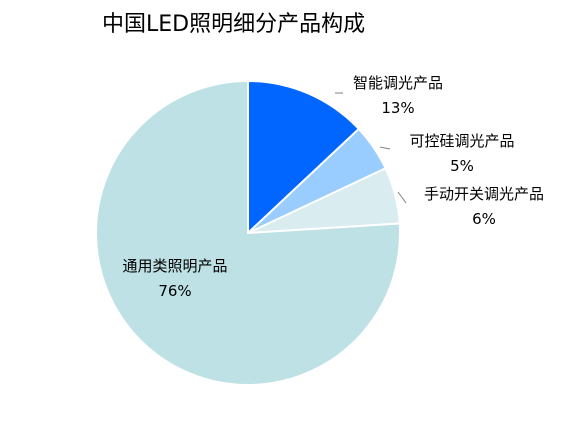 This screenshot has height=423, width=569. I want to click on slice-label: 智能调光产品, so click(398, 83).